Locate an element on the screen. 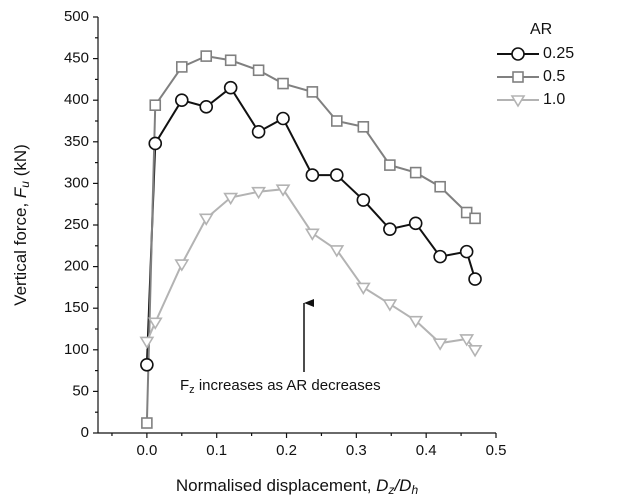 The width and height of the screenshot is (628, 503). legend-label: 0.25 is located at coordinates (558, 53).